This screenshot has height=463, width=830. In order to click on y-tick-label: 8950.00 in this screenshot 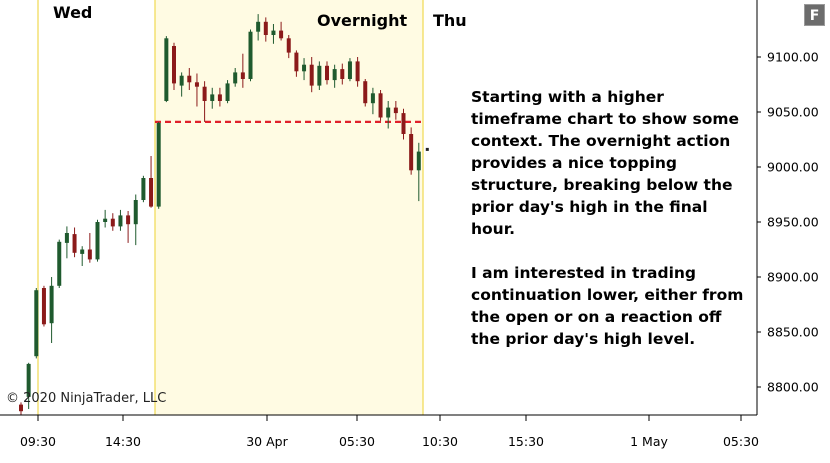, I will do `click(793, 222)`.